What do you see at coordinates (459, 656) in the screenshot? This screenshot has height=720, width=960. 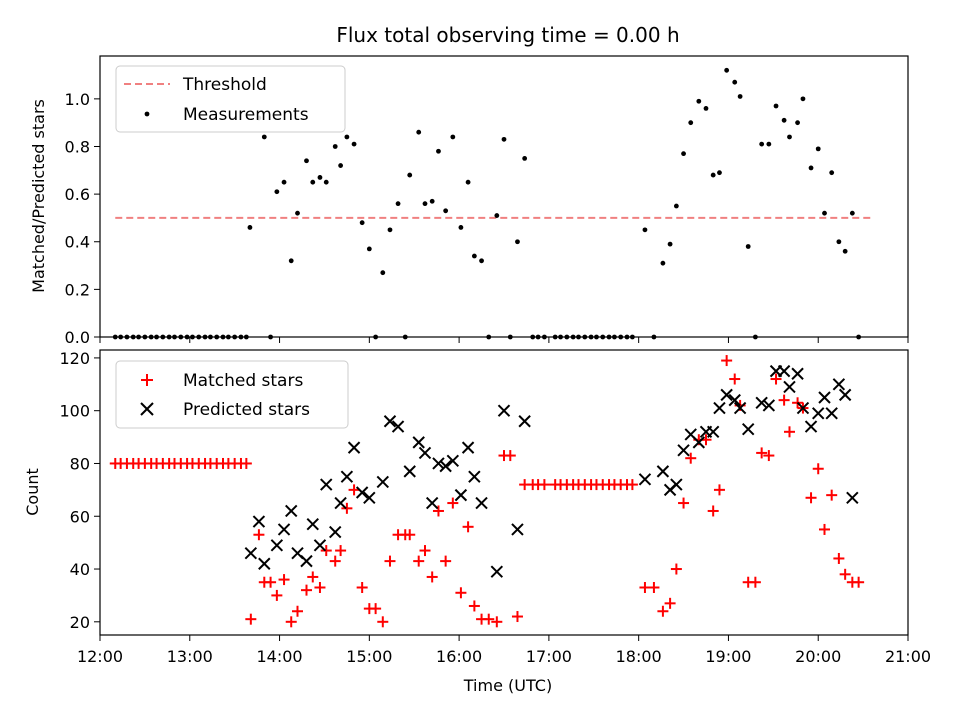 I see `x-tick-label: 16:00` at bounding box center [459, 656].